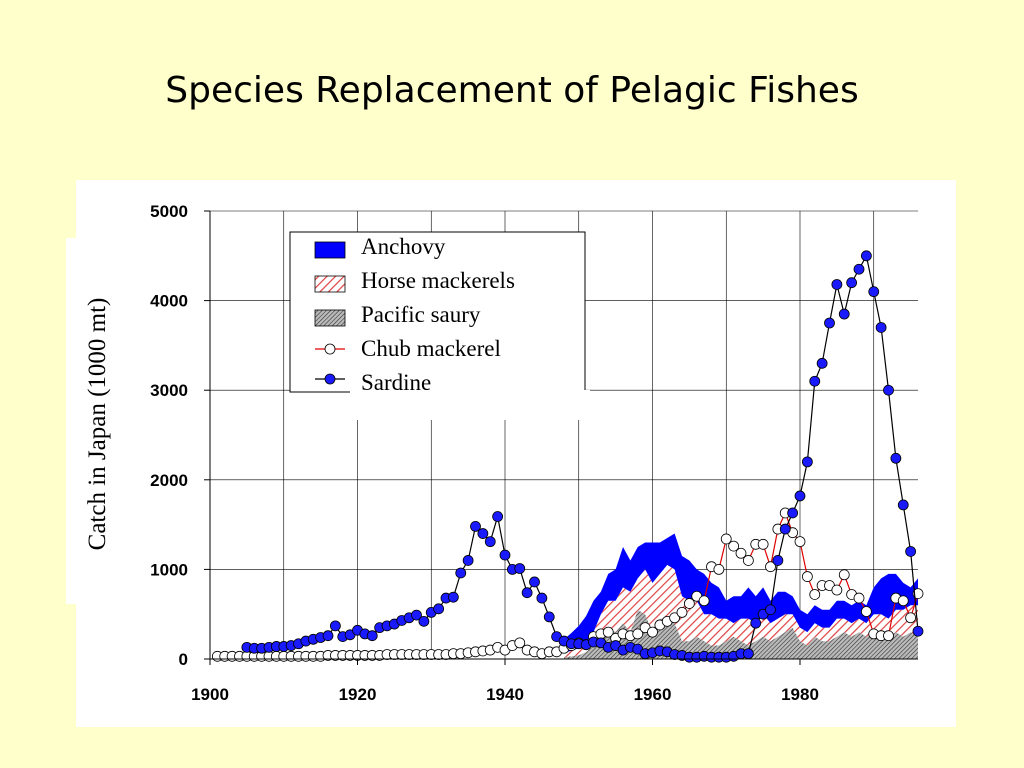 The image size is (1024, 768). Describe the element at coordinates (512, 90) in the screenshot. I see `slide-title: Species Replacement of Pelagic Fishes` at that location.